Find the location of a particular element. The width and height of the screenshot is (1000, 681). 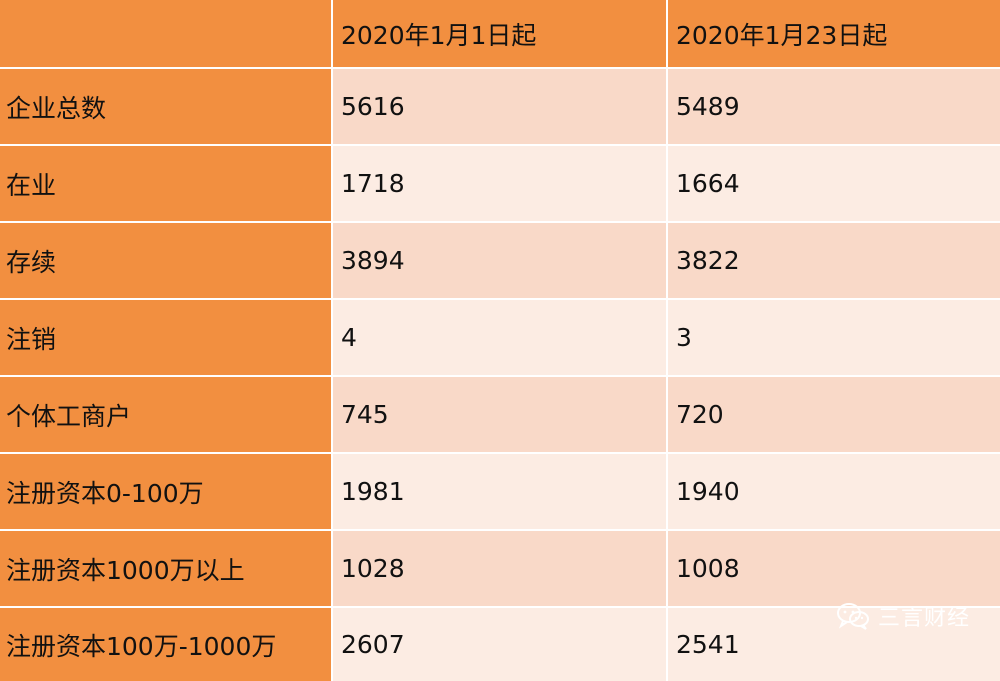

table-cell: 745 is located at coordinates (499, 414).